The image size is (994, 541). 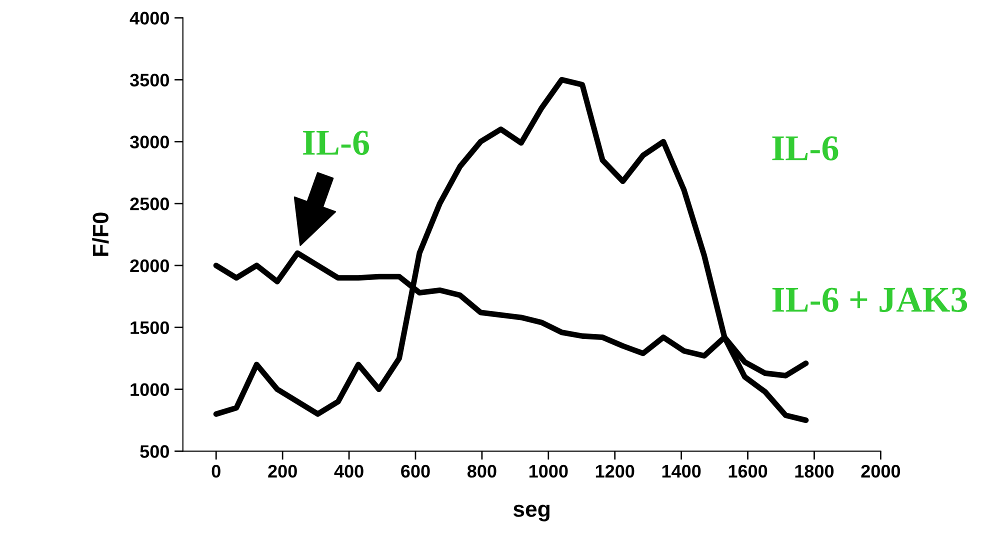 I want to click on annotation: IL-6 + JAK3, so click(x=870, y=300).